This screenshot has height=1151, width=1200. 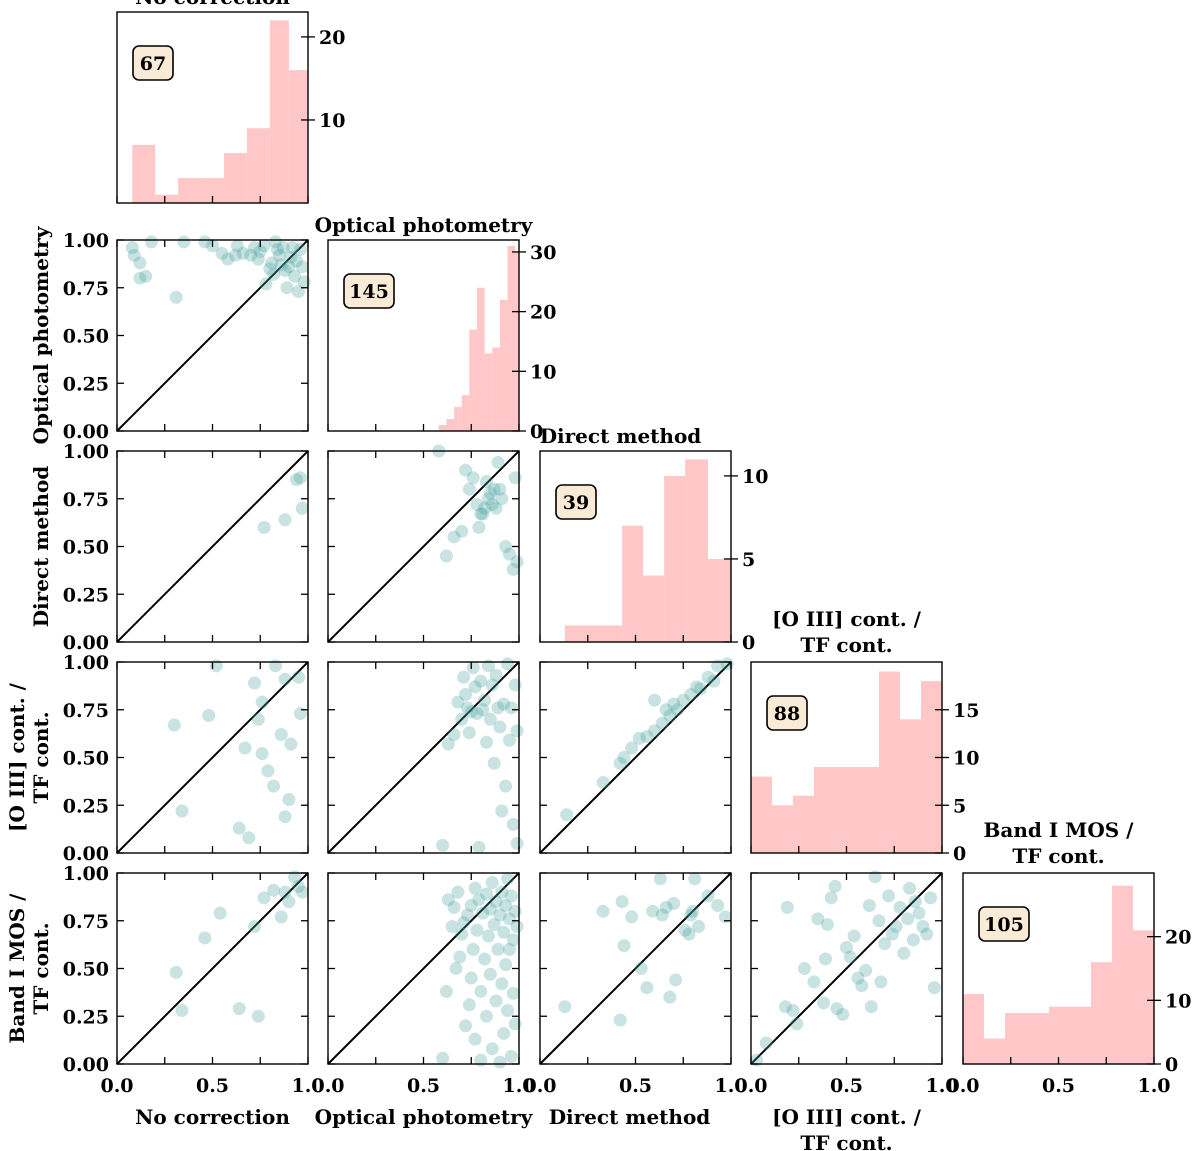 I want to click on scatter-panel-r3-c2, so click(x=425, y=543).